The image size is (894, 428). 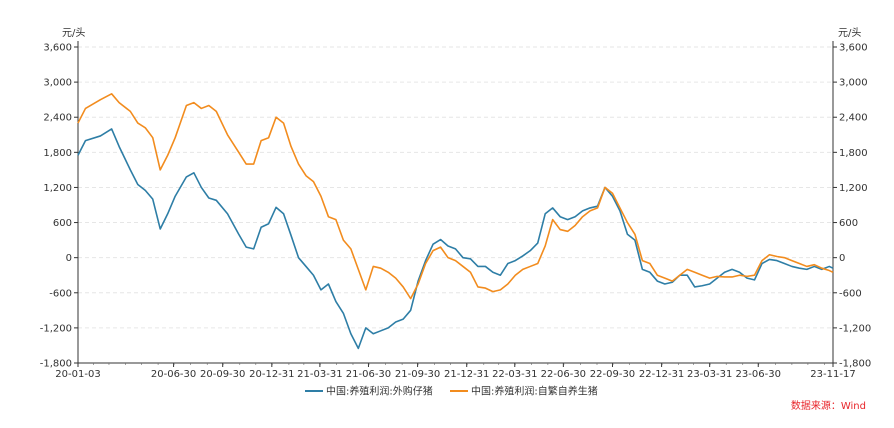 I want to click on y-tick-label-left: -1,800, so click(x=56, y=364).